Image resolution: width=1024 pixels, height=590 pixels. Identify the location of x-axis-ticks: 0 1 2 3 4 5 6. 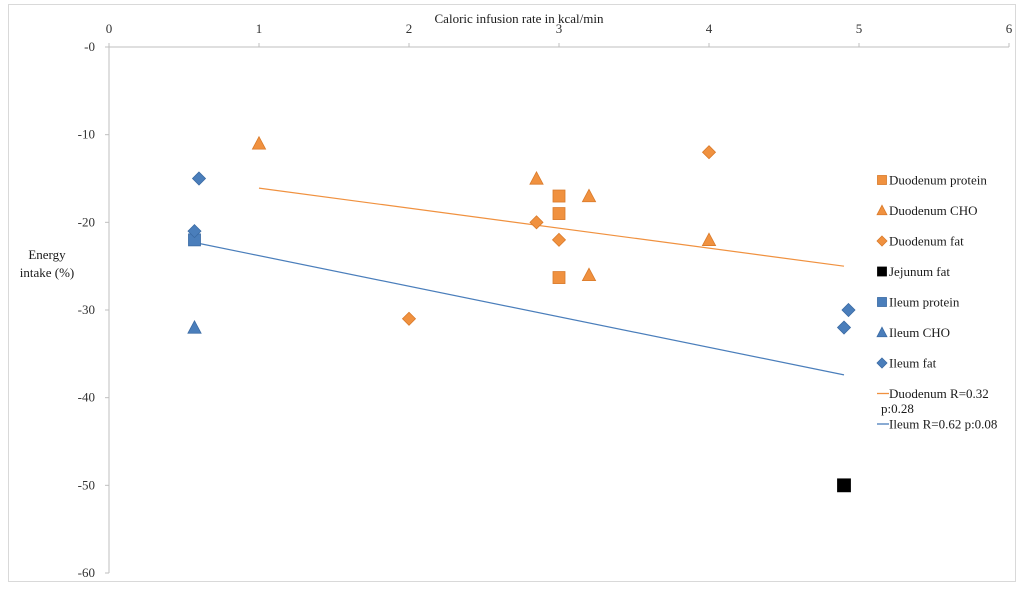
(559, 34).